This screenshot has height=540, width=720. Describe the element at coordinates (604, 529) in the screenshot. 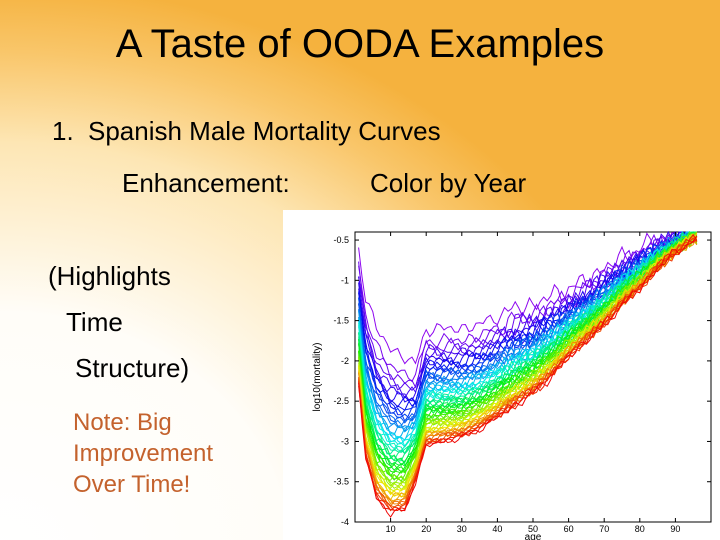

I see `x-tick-label: 70` at that location.